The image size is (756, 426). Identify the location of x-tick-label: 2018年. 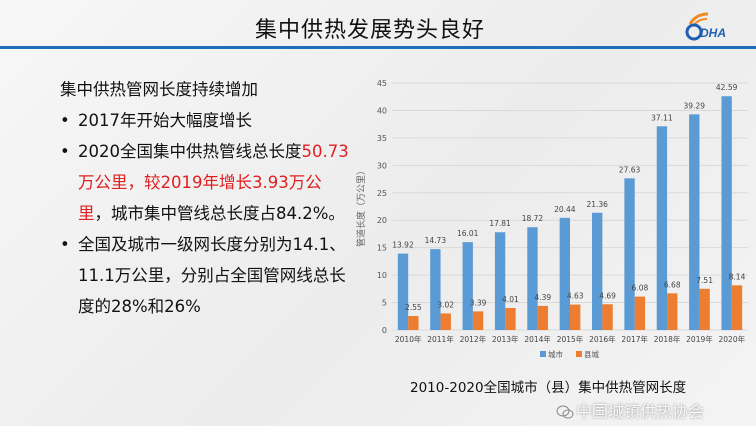
(667, 339).